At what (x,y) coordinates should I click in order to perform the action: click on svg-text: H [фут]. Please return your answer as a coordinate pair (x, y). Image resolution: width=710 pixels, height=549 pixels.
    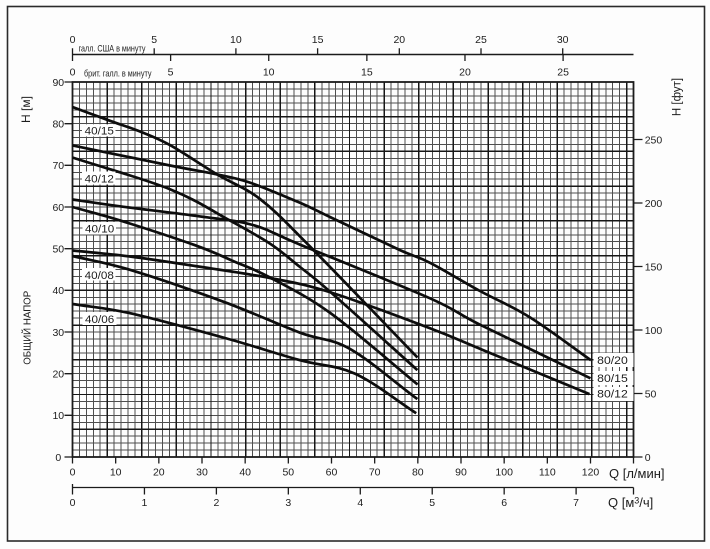
    Looking at the image, I should click on (678, 97).